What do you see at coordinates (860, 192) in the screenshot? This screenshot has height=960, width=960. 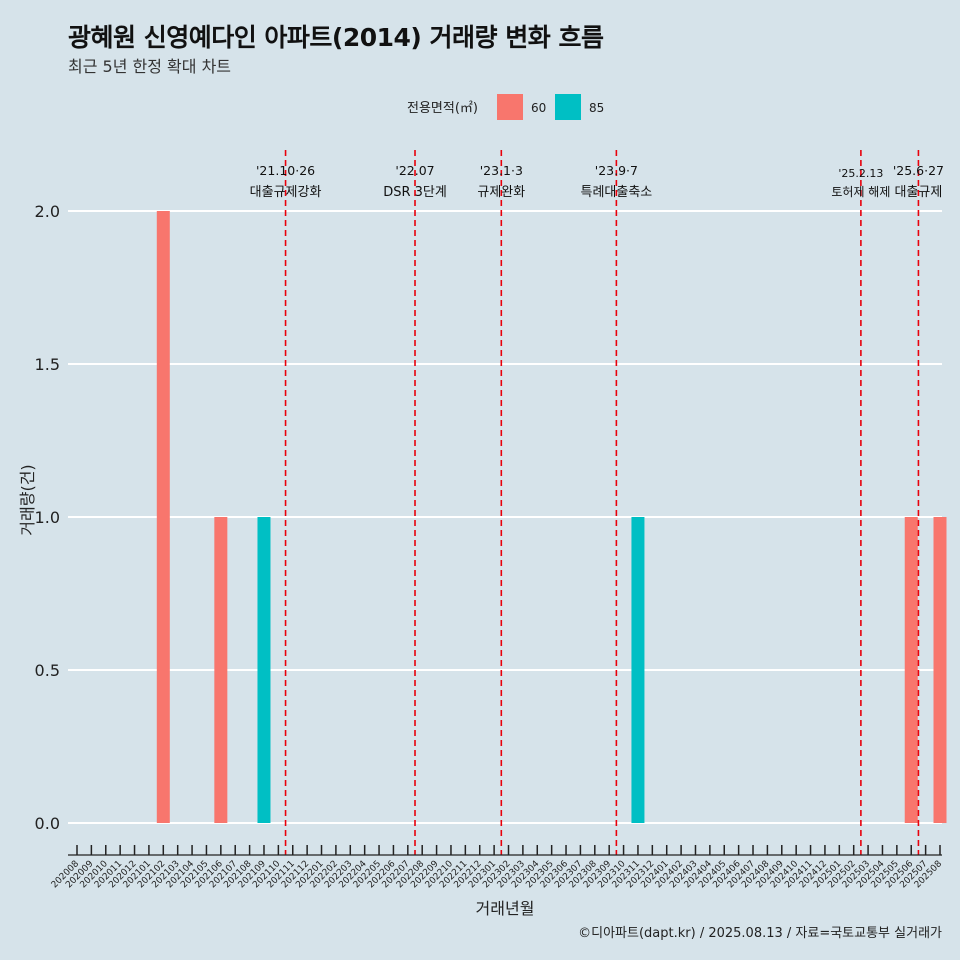 I see `event-label: 토허제 해제` at bounding box center [860, 192].